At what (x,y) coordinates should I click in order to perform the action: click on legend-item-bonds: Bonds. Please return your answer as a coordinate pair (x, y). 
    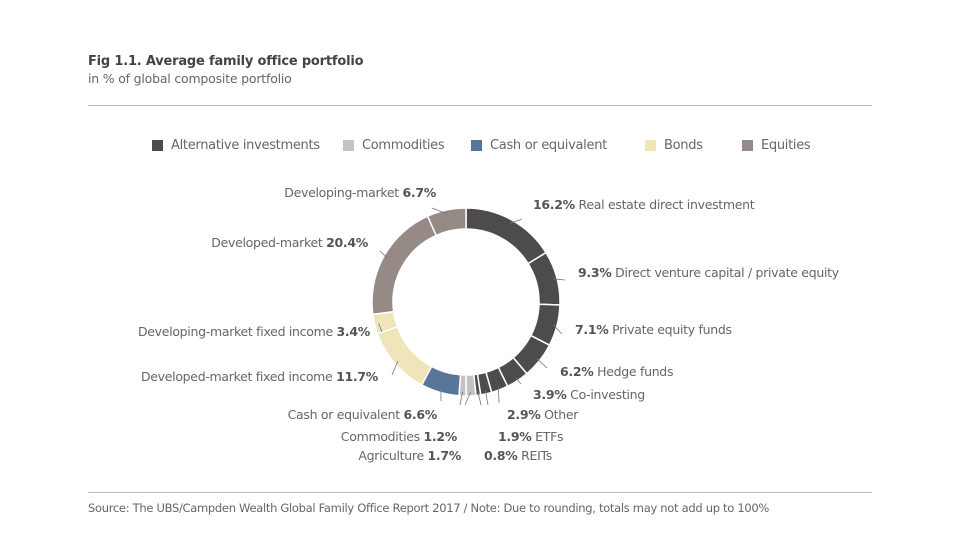
    Looking at the image, I should click on (693, 145).